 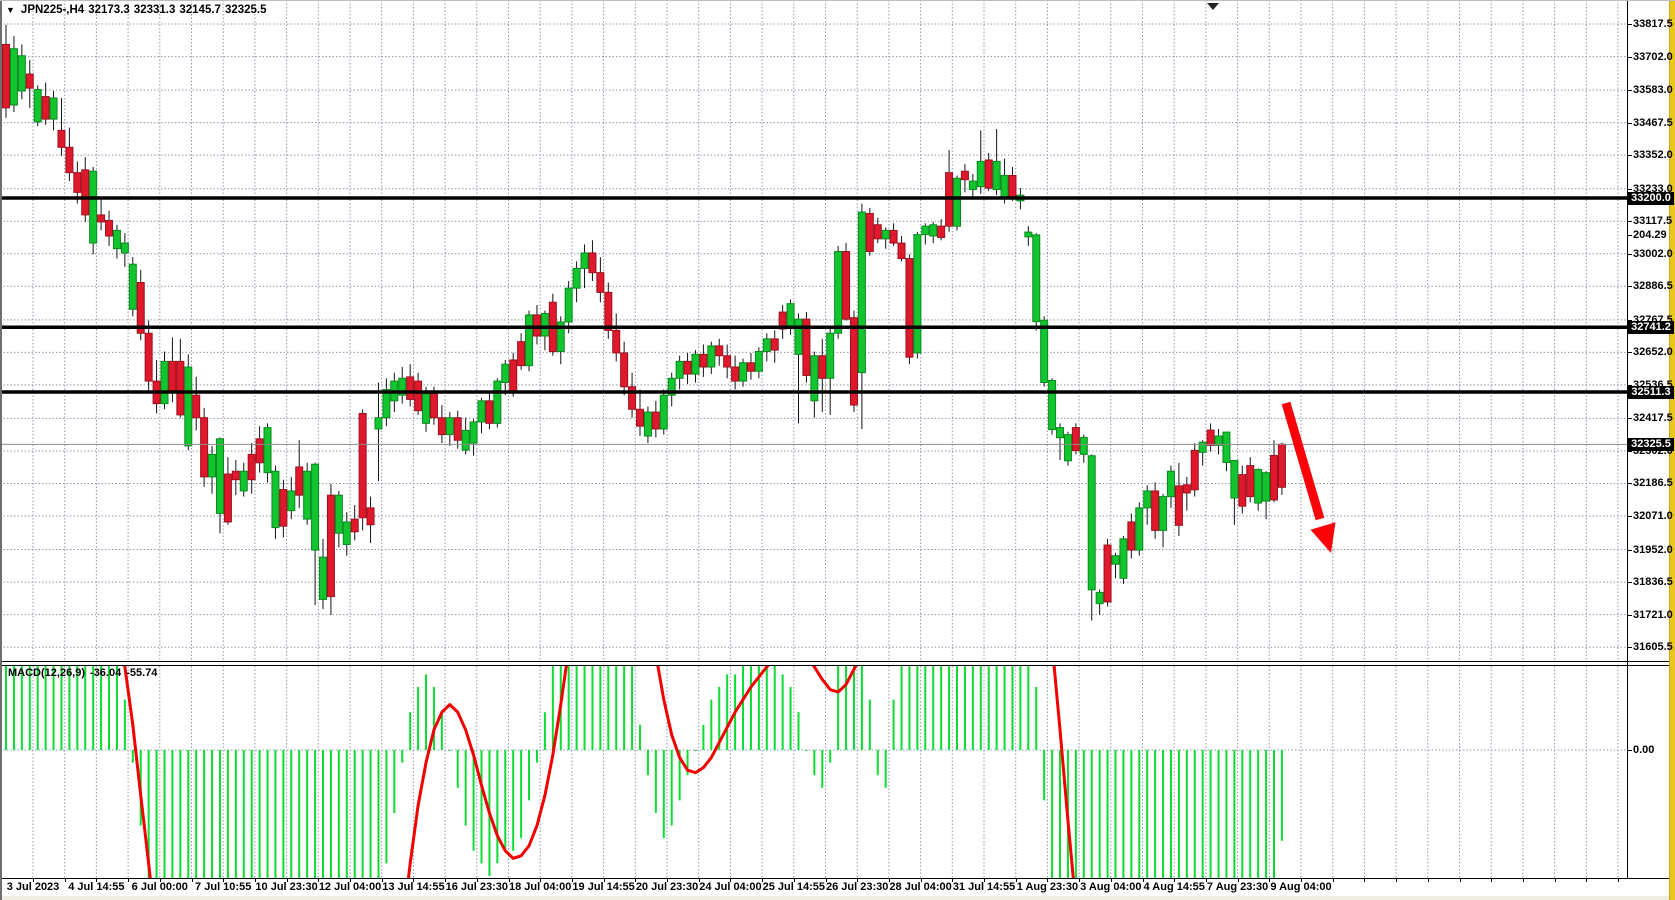 I want to click on trend-arrow-head, so click(x=1323, y=537).